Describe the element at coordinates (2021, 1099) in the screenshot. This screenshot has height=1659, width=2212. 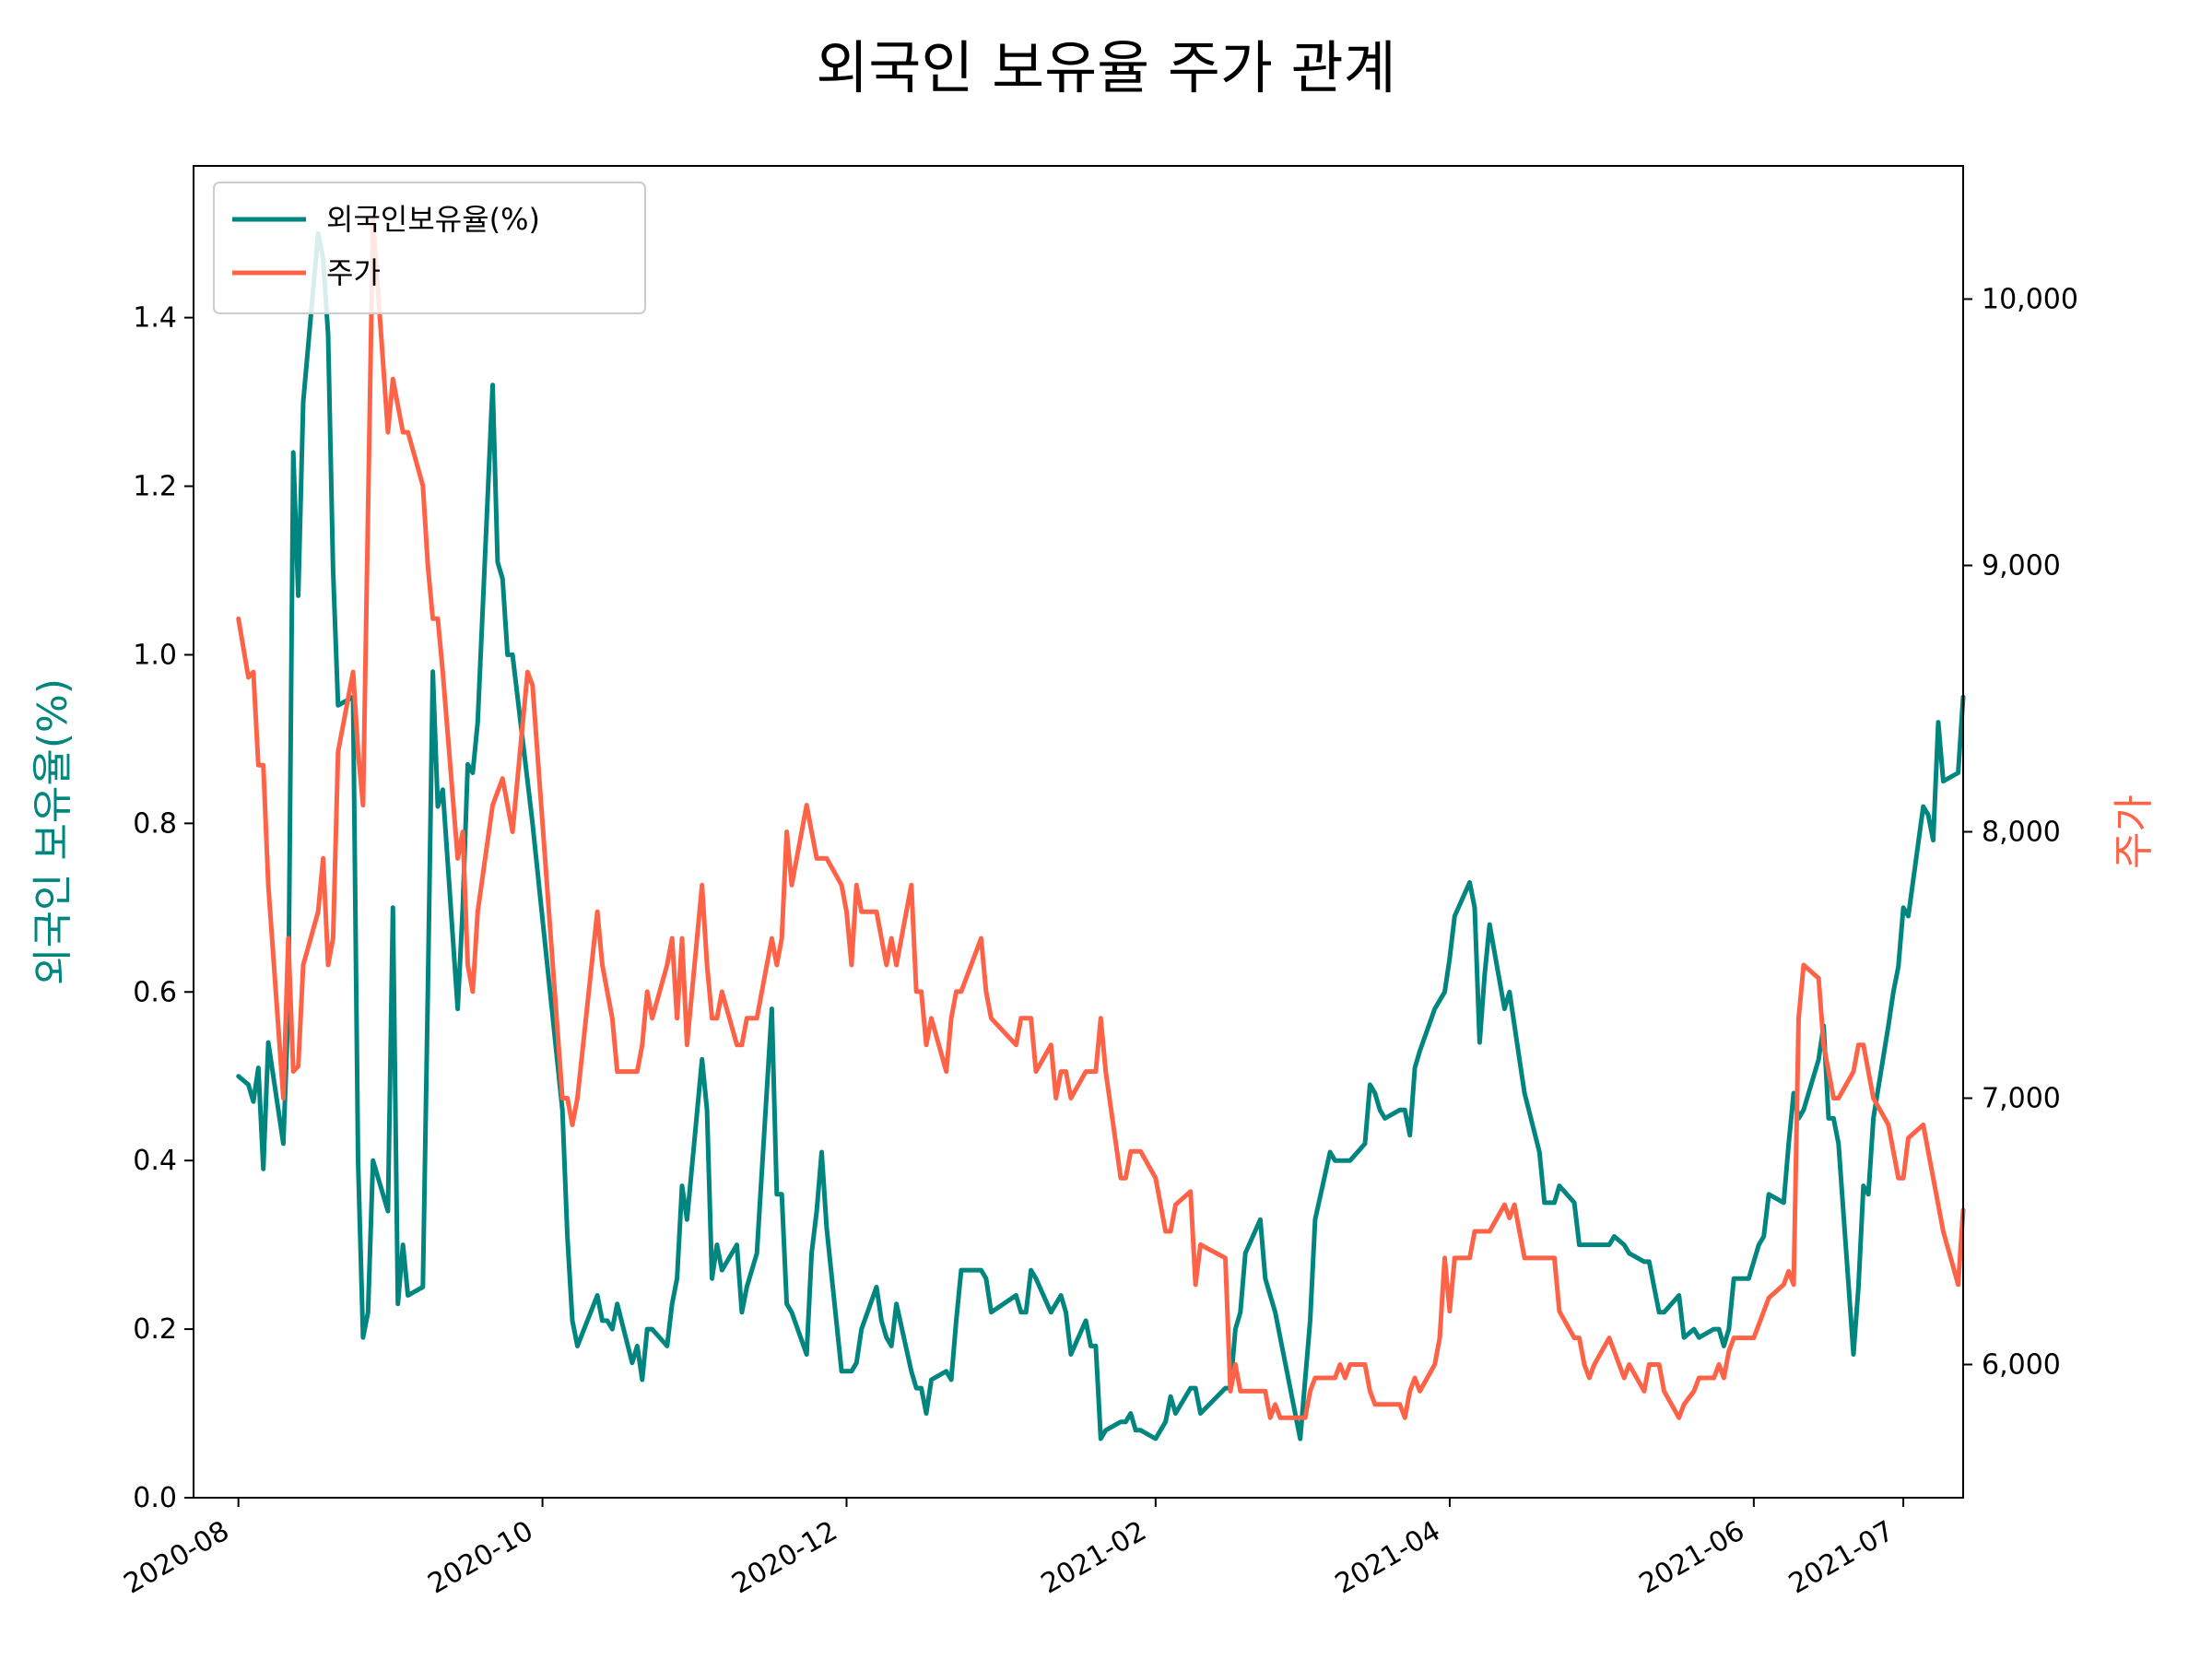
I see `y-right-tick-label: 7,000` at that location.